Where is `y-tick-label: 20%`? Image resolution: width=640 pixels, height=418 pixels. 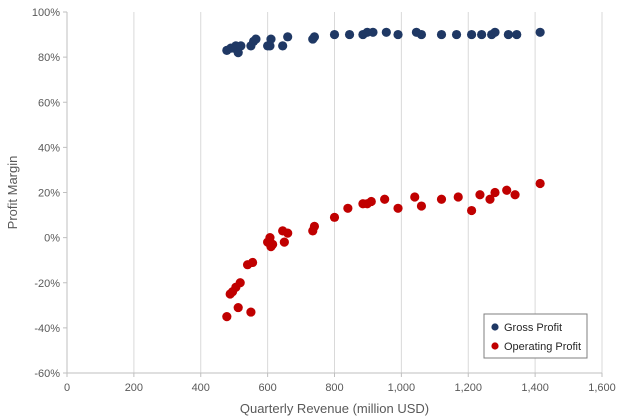
y-tick-label: 20% is located at coordinates (49, 194).